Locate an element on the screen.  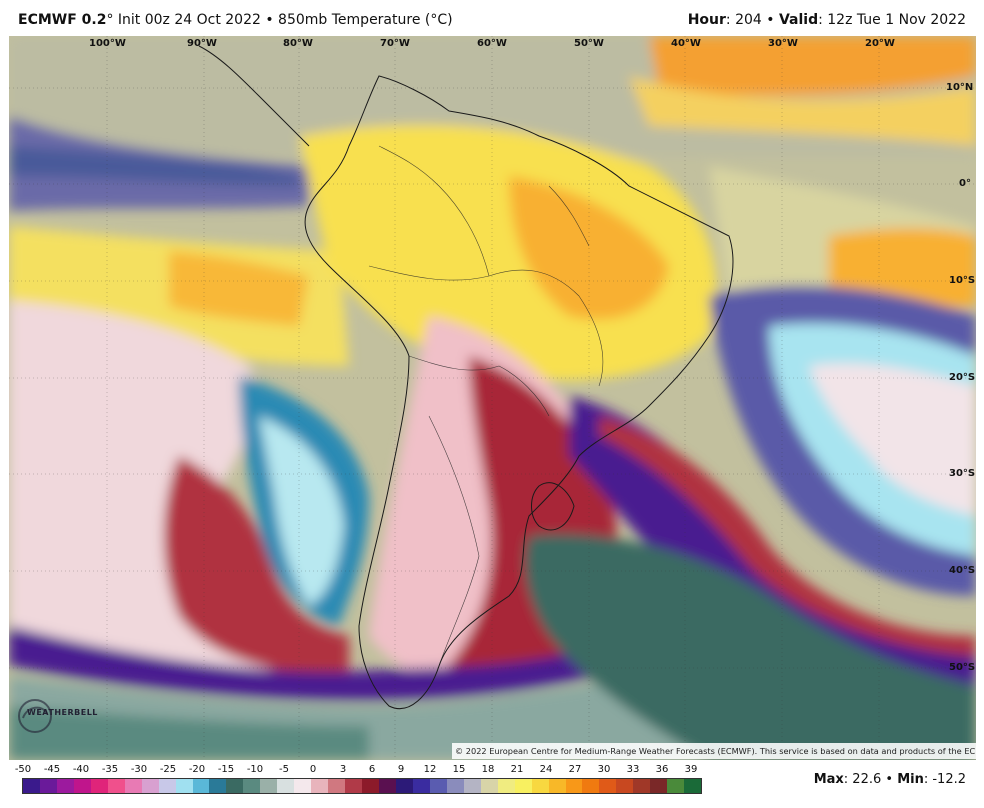
cbar-label: -30 is located at coordinates (139, 769).